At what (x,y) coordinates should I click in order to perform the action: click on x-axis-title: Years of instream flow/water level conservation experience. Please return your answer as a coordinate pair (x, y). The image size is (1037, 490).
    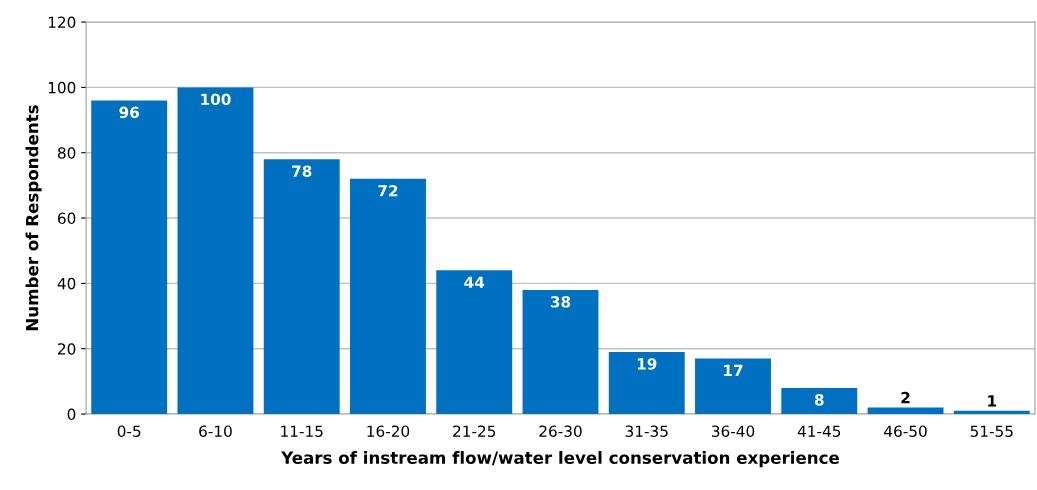
    Looking at the image, I should click on (560, 459).